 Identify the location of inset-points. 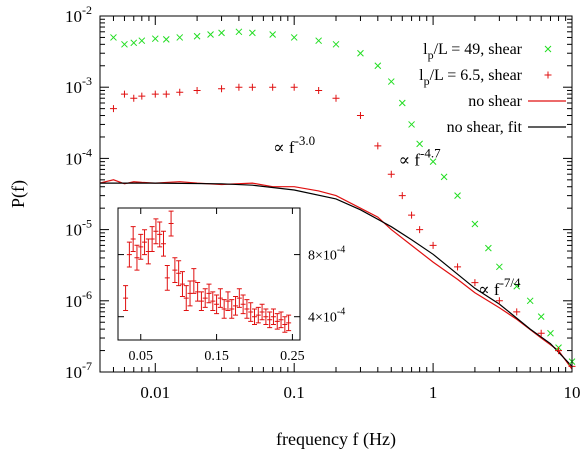
(207, 271).